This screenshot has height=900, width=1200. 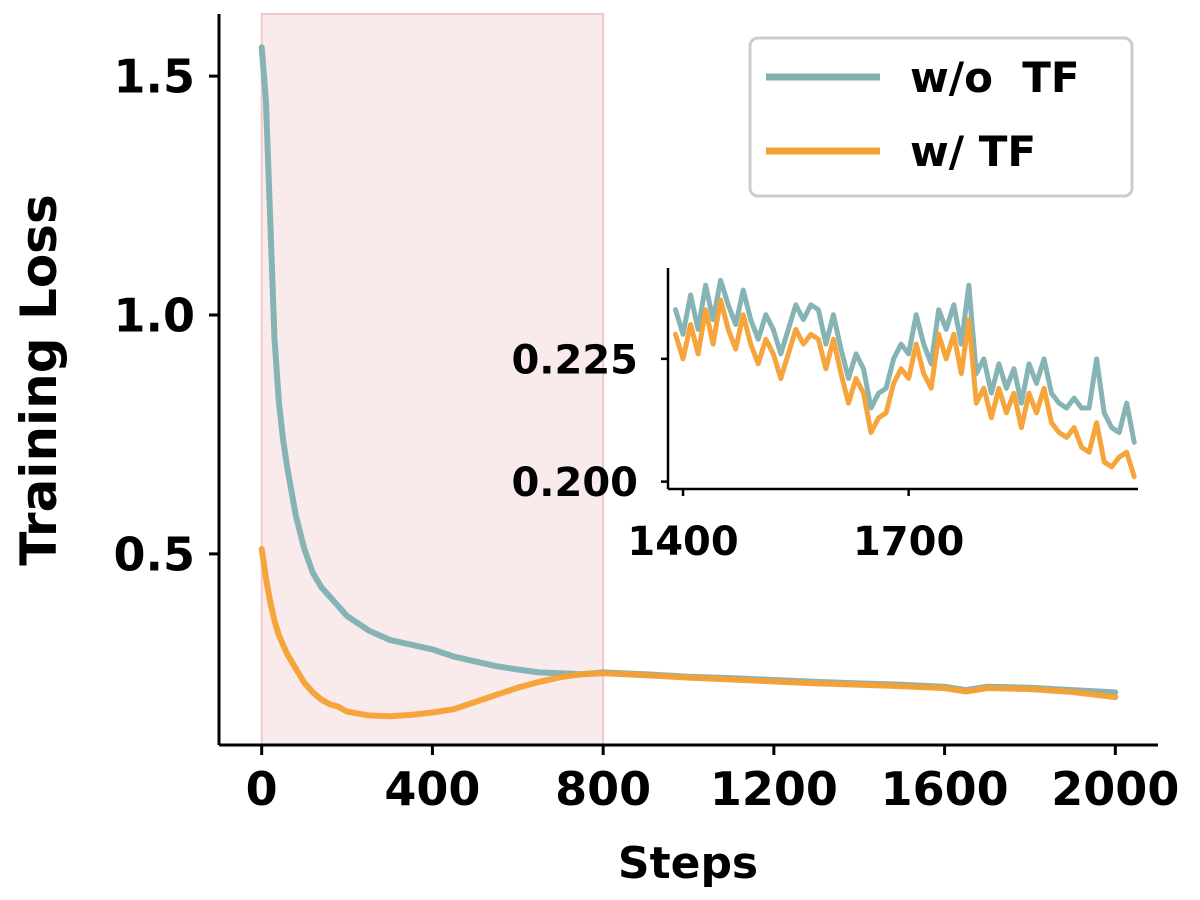 I want to click on main-x-tick-label: 1600, so click(x=945, y=789).